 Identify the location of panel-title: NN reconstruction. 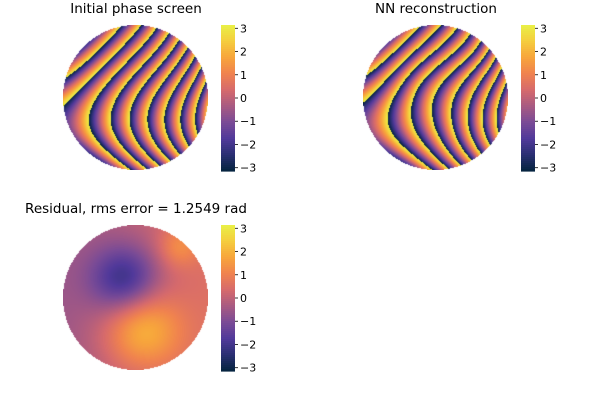
(436, 9).